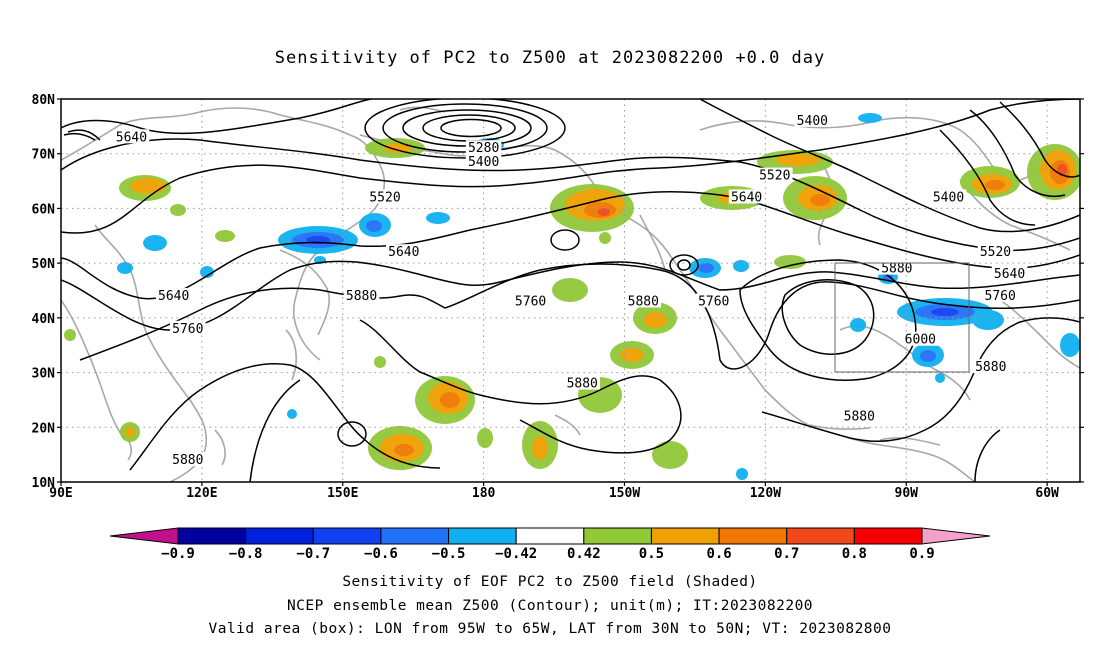 The width and height of the screenshot is (1100, 650). What do you see at coordinates (765, 493) in the screenshot?
I see `lon-tick-label: 120W` at bounding box center [765, 493].